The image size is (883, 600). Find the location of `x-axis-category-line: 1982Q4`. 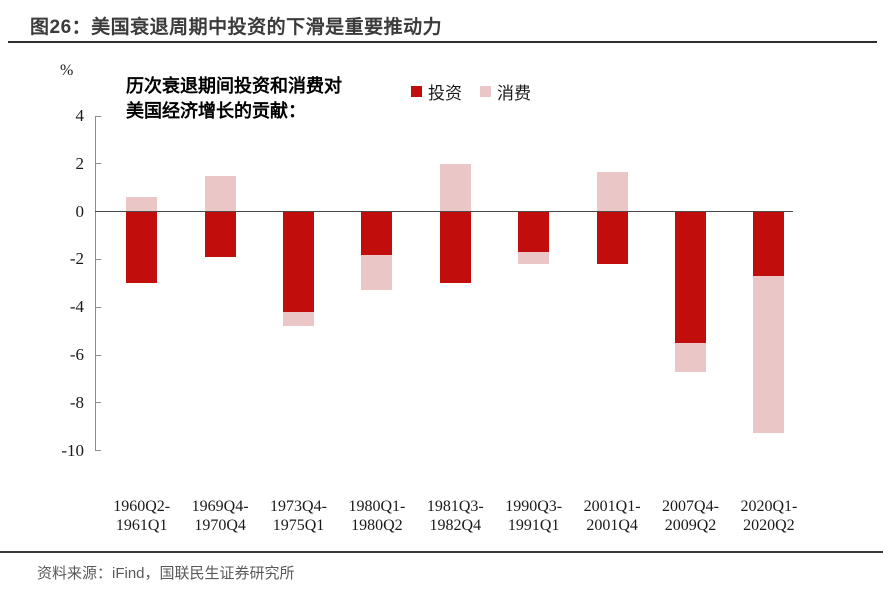

x-axis-category-line: 1982Q4 is located at coordinates (455, 525).